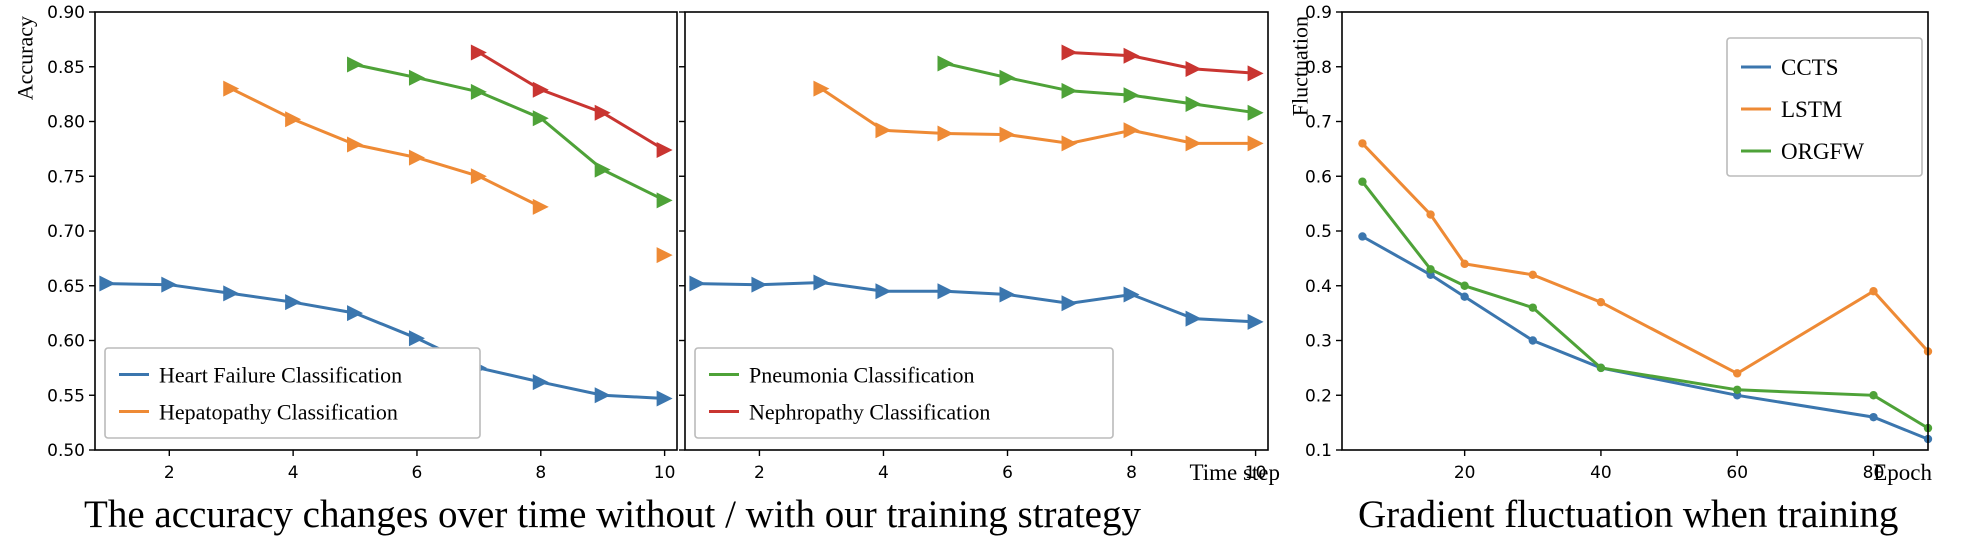 This screenshot has height=552, width=1969. What do you see at coordinates (1318, 287) in the screenshot?
I see `y-tick-label: 0.4` at bounding box center [1318, 287].